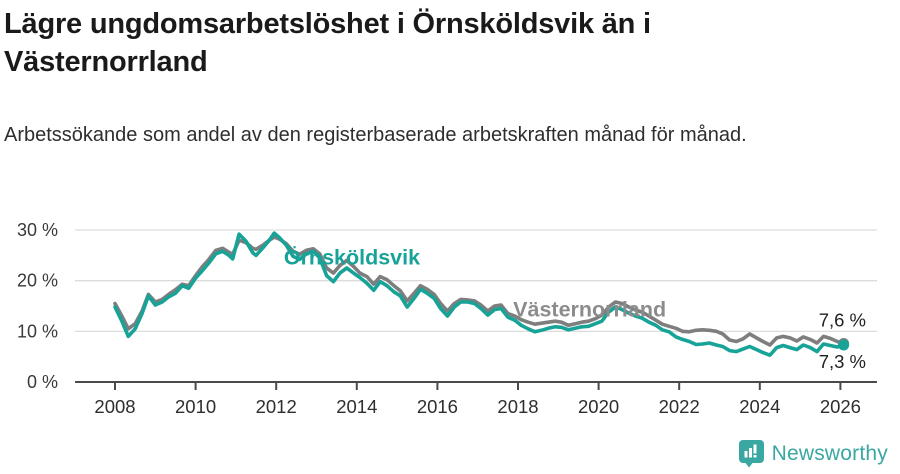 The width and height of the screenshot is (900, 474). I want to click on end-value-label-örnsköldsvik: 7,3 %, so click(842, 361).